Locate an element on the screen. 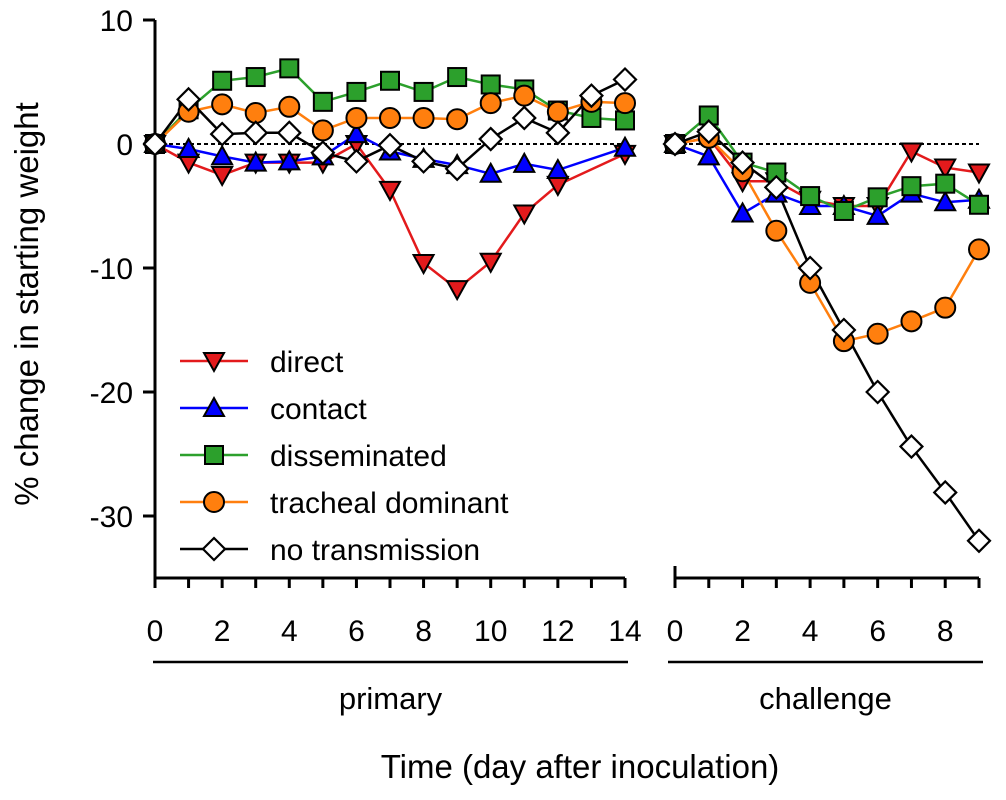  legend-marker-direct is located at coordinates (214, 363).